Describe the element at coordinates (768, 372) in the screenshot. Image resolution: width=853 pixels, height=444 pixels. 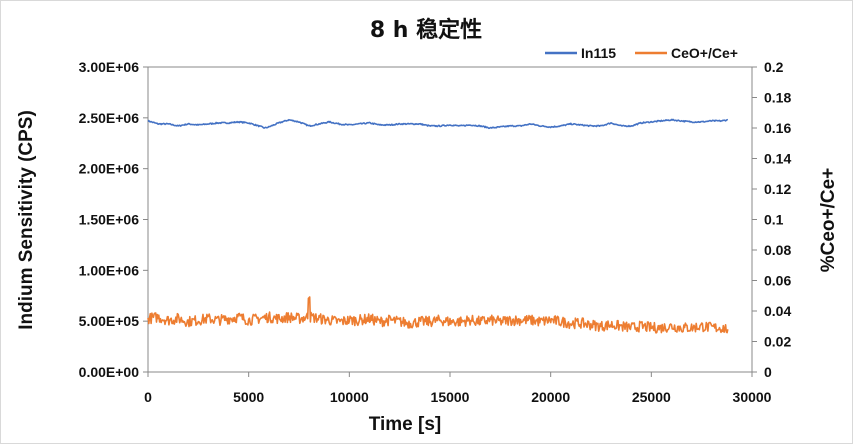
I see `y-right-tick-label: 0` at that location.